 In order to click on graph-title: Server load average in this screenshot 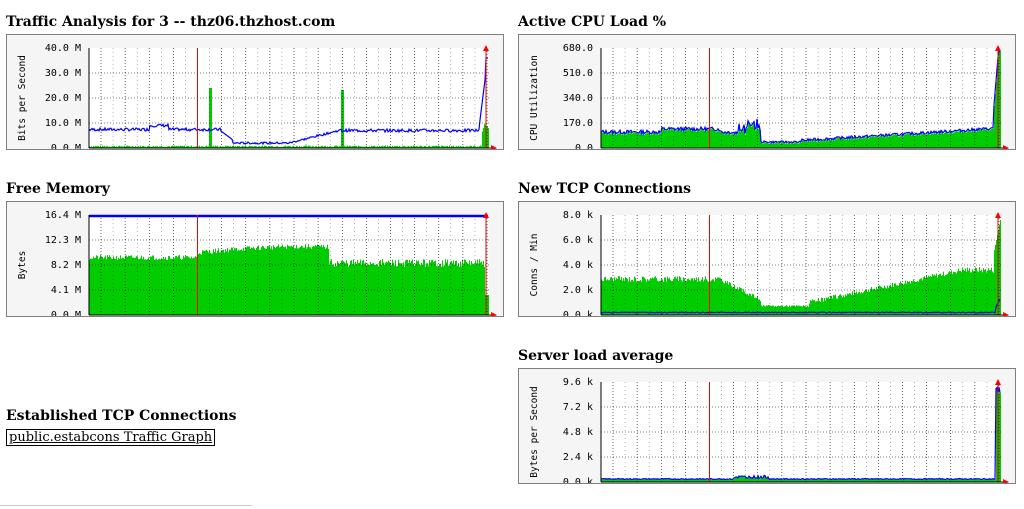, I will do `click(596, 356)`.